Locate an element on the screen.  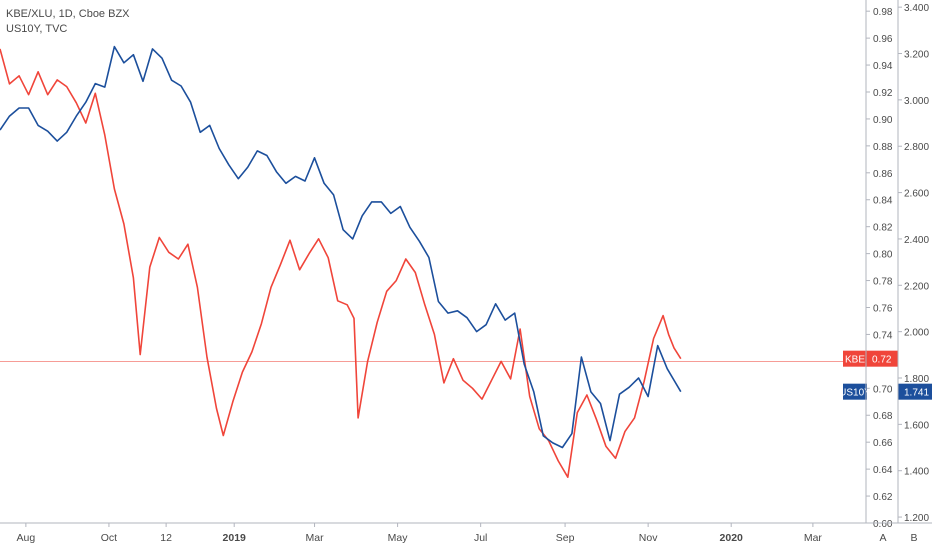
left-axis-tick-label: 0.76 is located at coordinates (883, 308).